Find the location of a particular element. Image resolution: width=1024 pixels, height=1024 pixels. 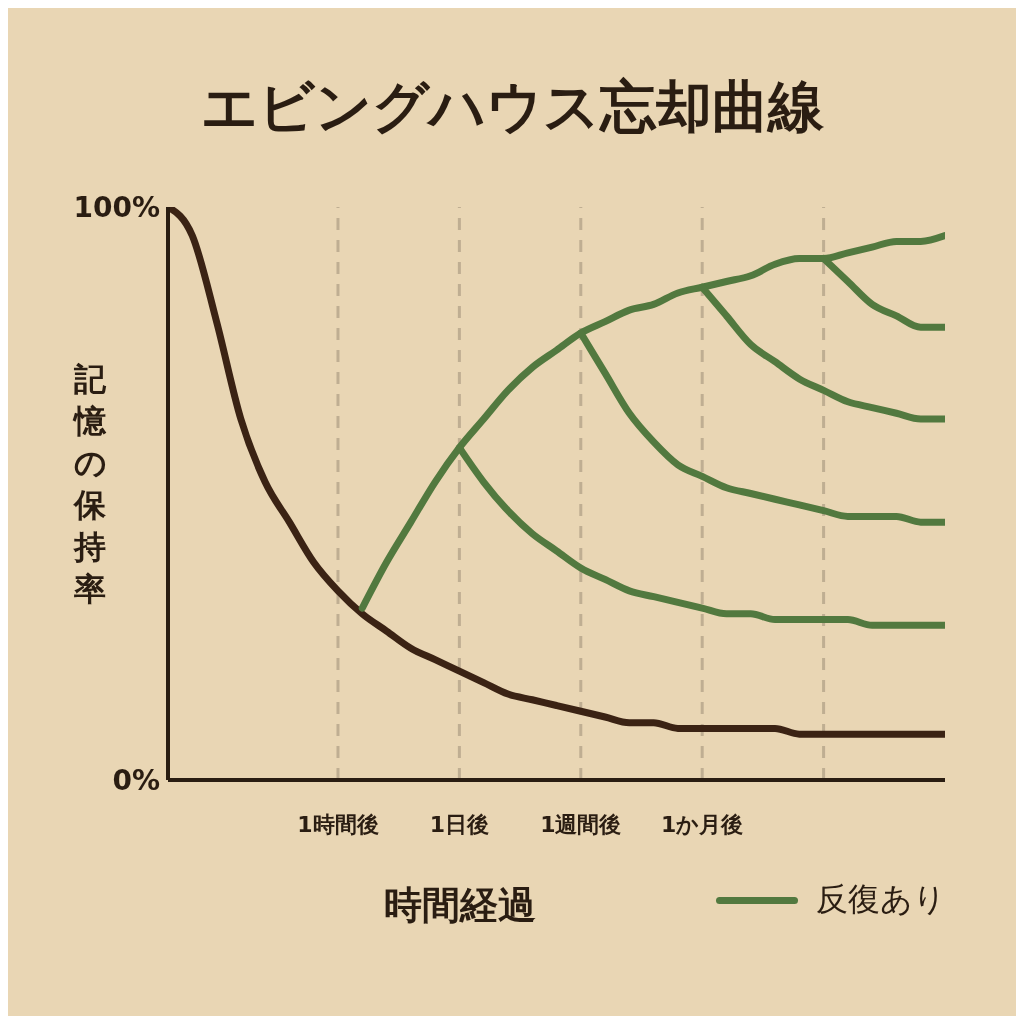

x-tick-label: 1時間後 is located at coordinates (338, 824).